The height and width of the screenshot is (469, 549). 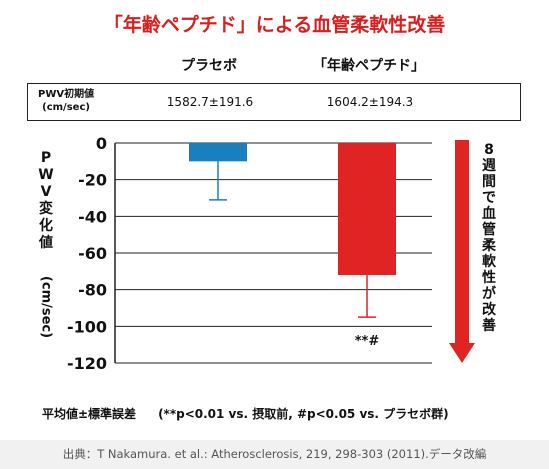 I want to click on footnote-significance: (**p<0.01 vs. 摂取前, #p<0.05 vs. プラセボ群), so click(x=303, y=414).